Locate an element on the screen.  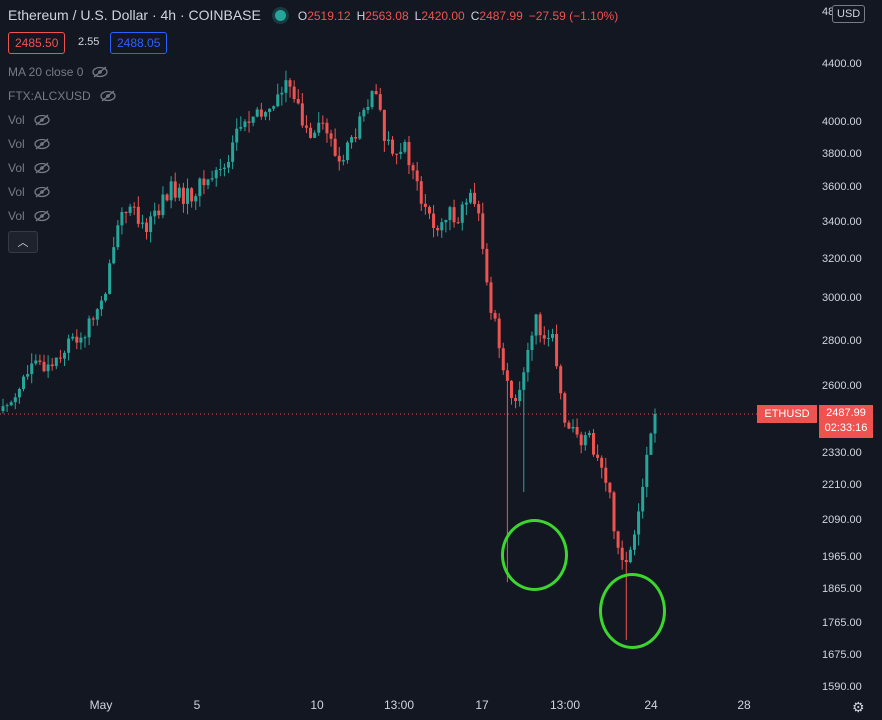
price-tick-label: 3200.00 is located at coordinates (842, 258).